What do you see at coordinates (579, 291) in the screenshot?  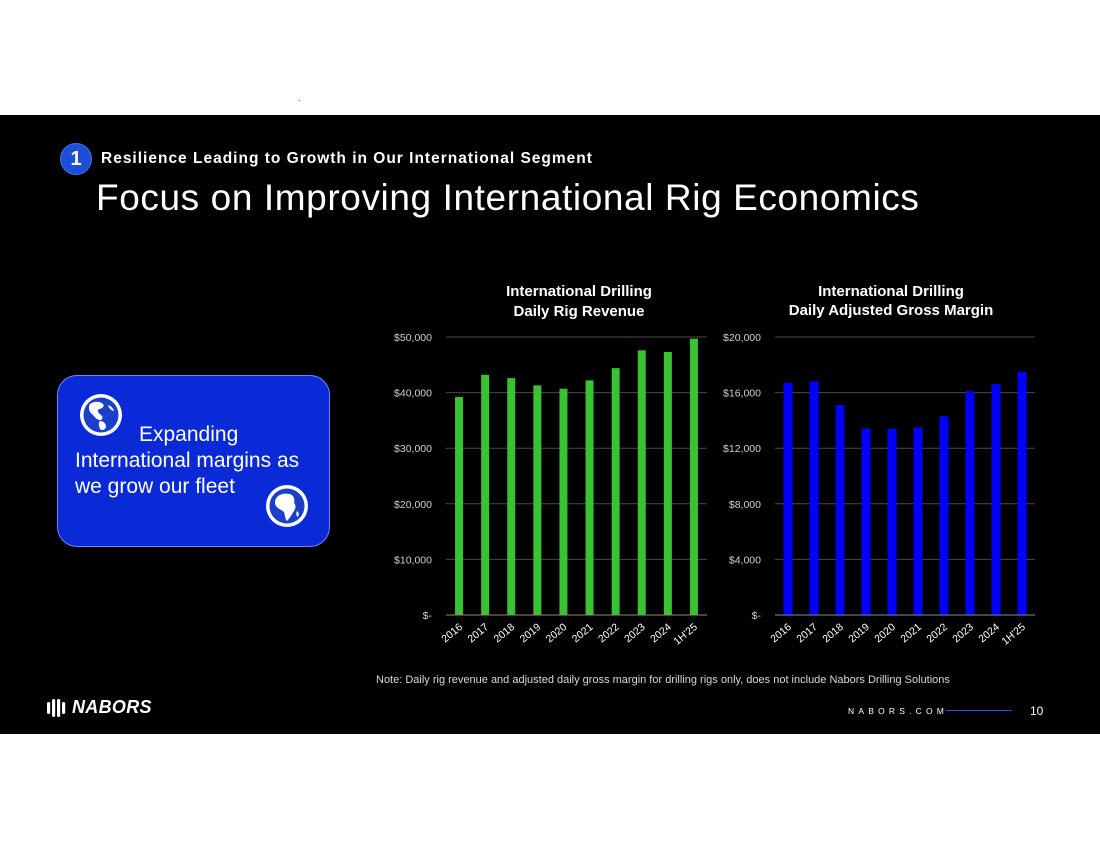 I see `revenue-chart-title-line: International Drilling` at bounding box center [579, 291].